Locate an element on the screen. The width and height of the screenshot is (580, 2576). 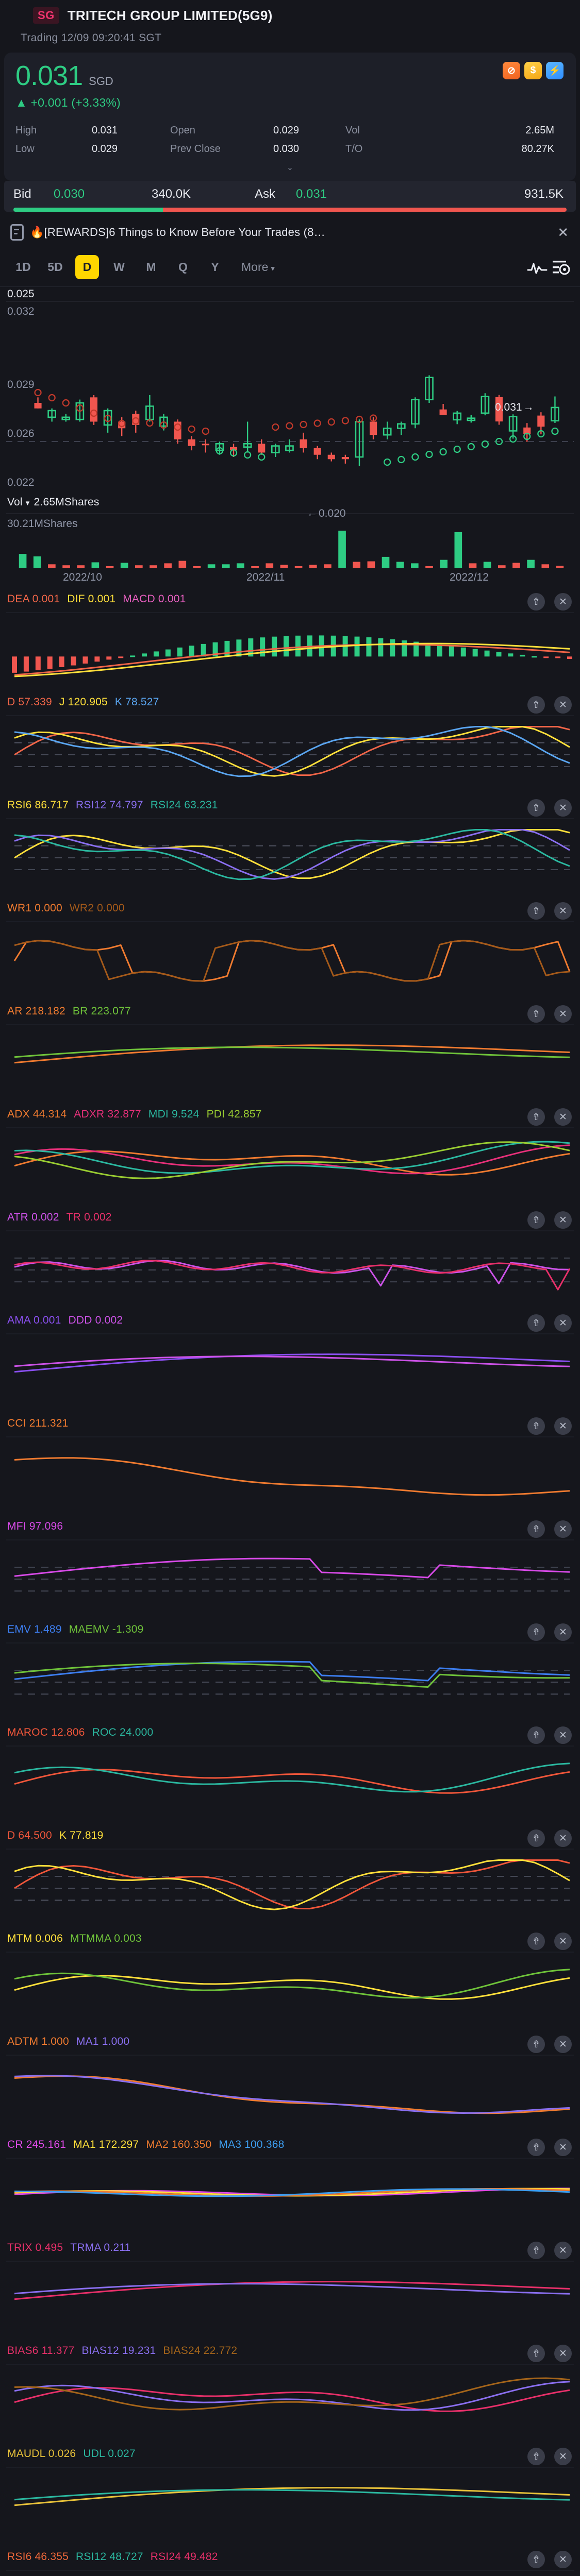
bias-panel-controls: ⇮ ✕ is located at coordinates (549, 2353).